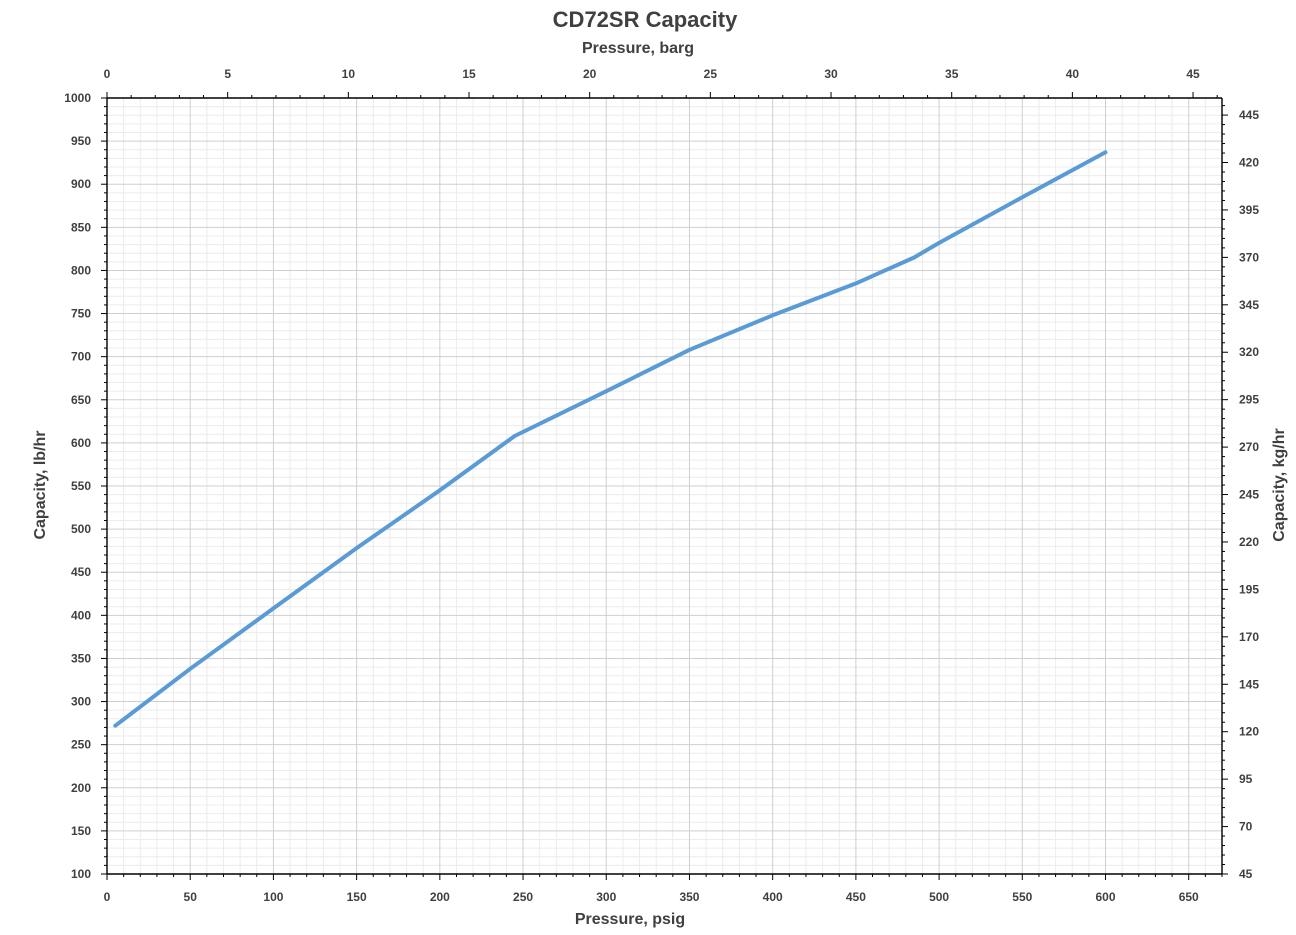  Describe the element at coordinates (81, 314) in the screenshot. I see `y-left-tick-label: 750` at that location.